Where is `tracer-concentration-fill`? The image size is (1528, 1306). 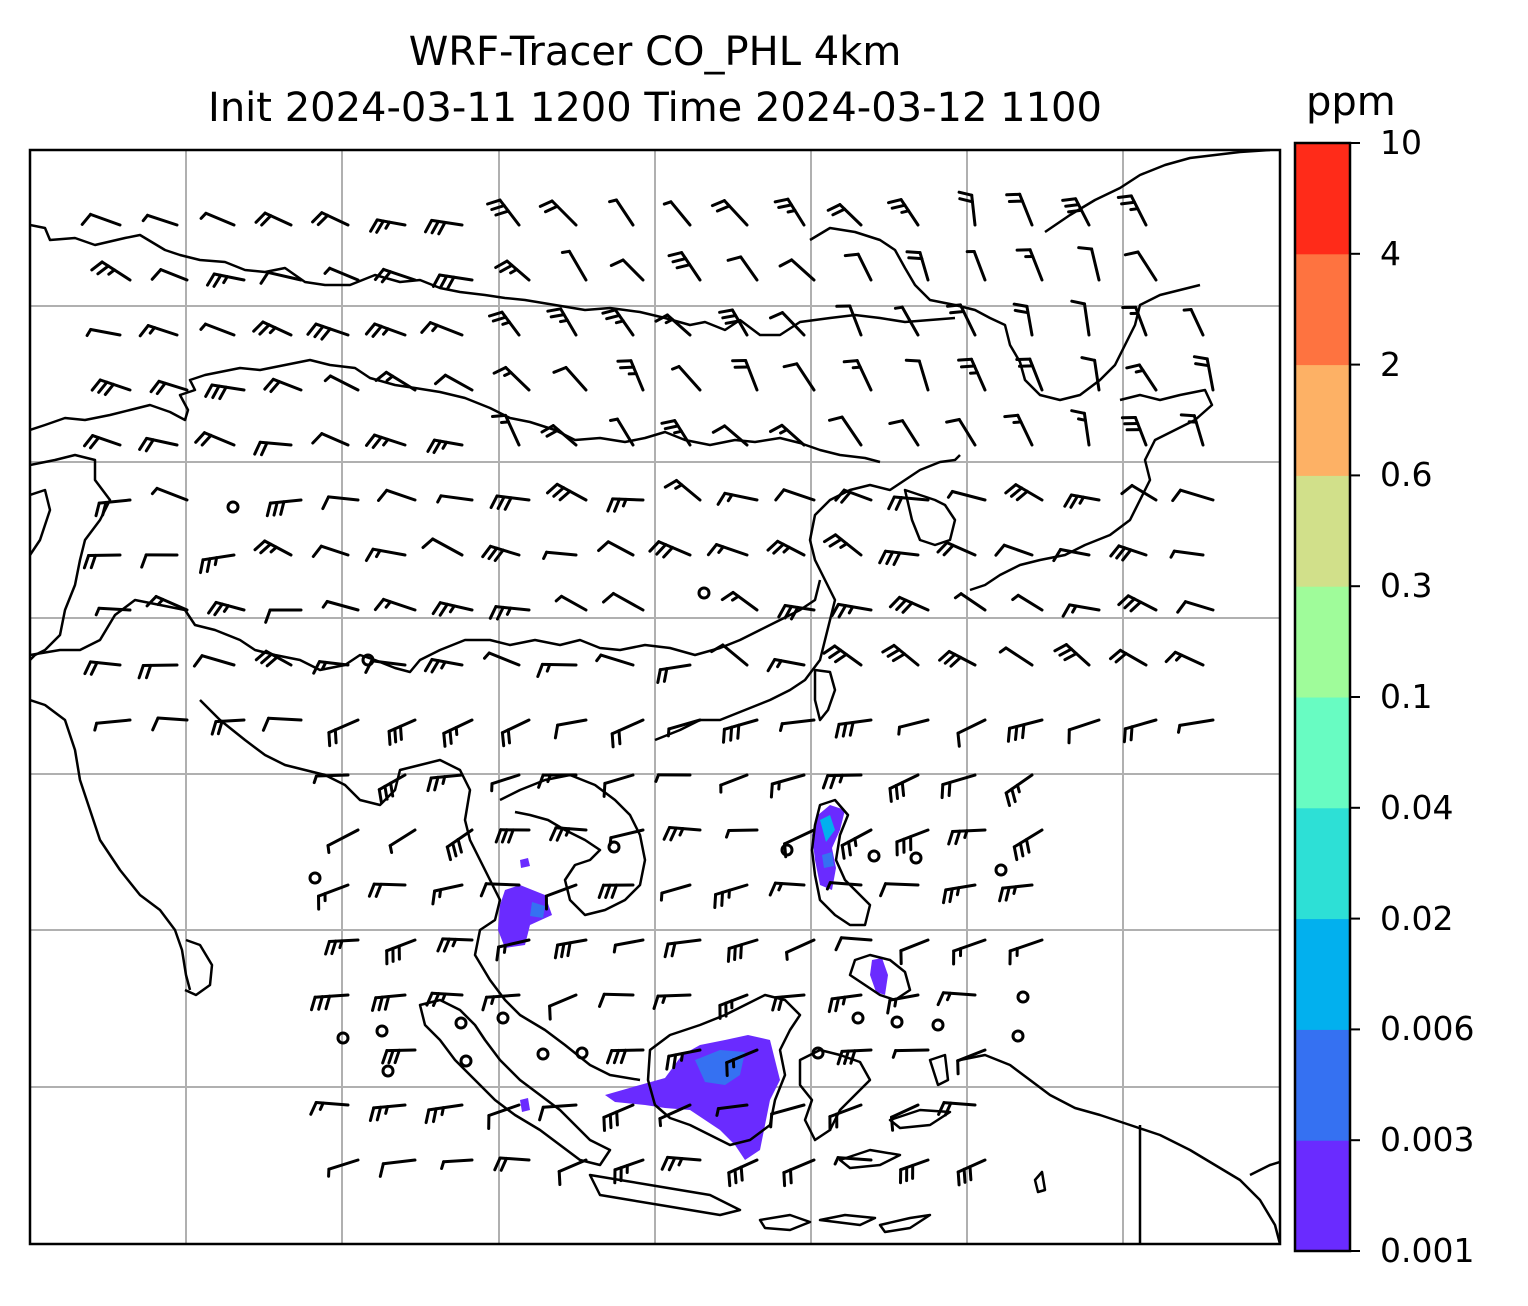 tracer-concentration-fill is located at coordinates (693, 982).